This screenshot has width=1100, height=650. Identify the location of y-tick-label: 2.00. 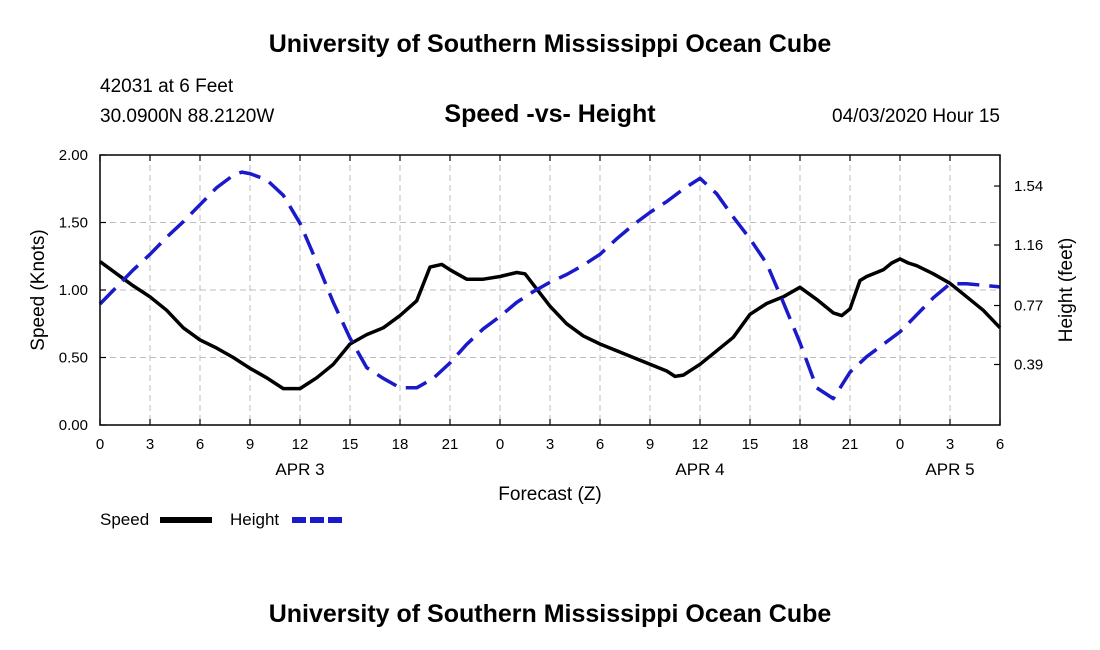
(73, 155).